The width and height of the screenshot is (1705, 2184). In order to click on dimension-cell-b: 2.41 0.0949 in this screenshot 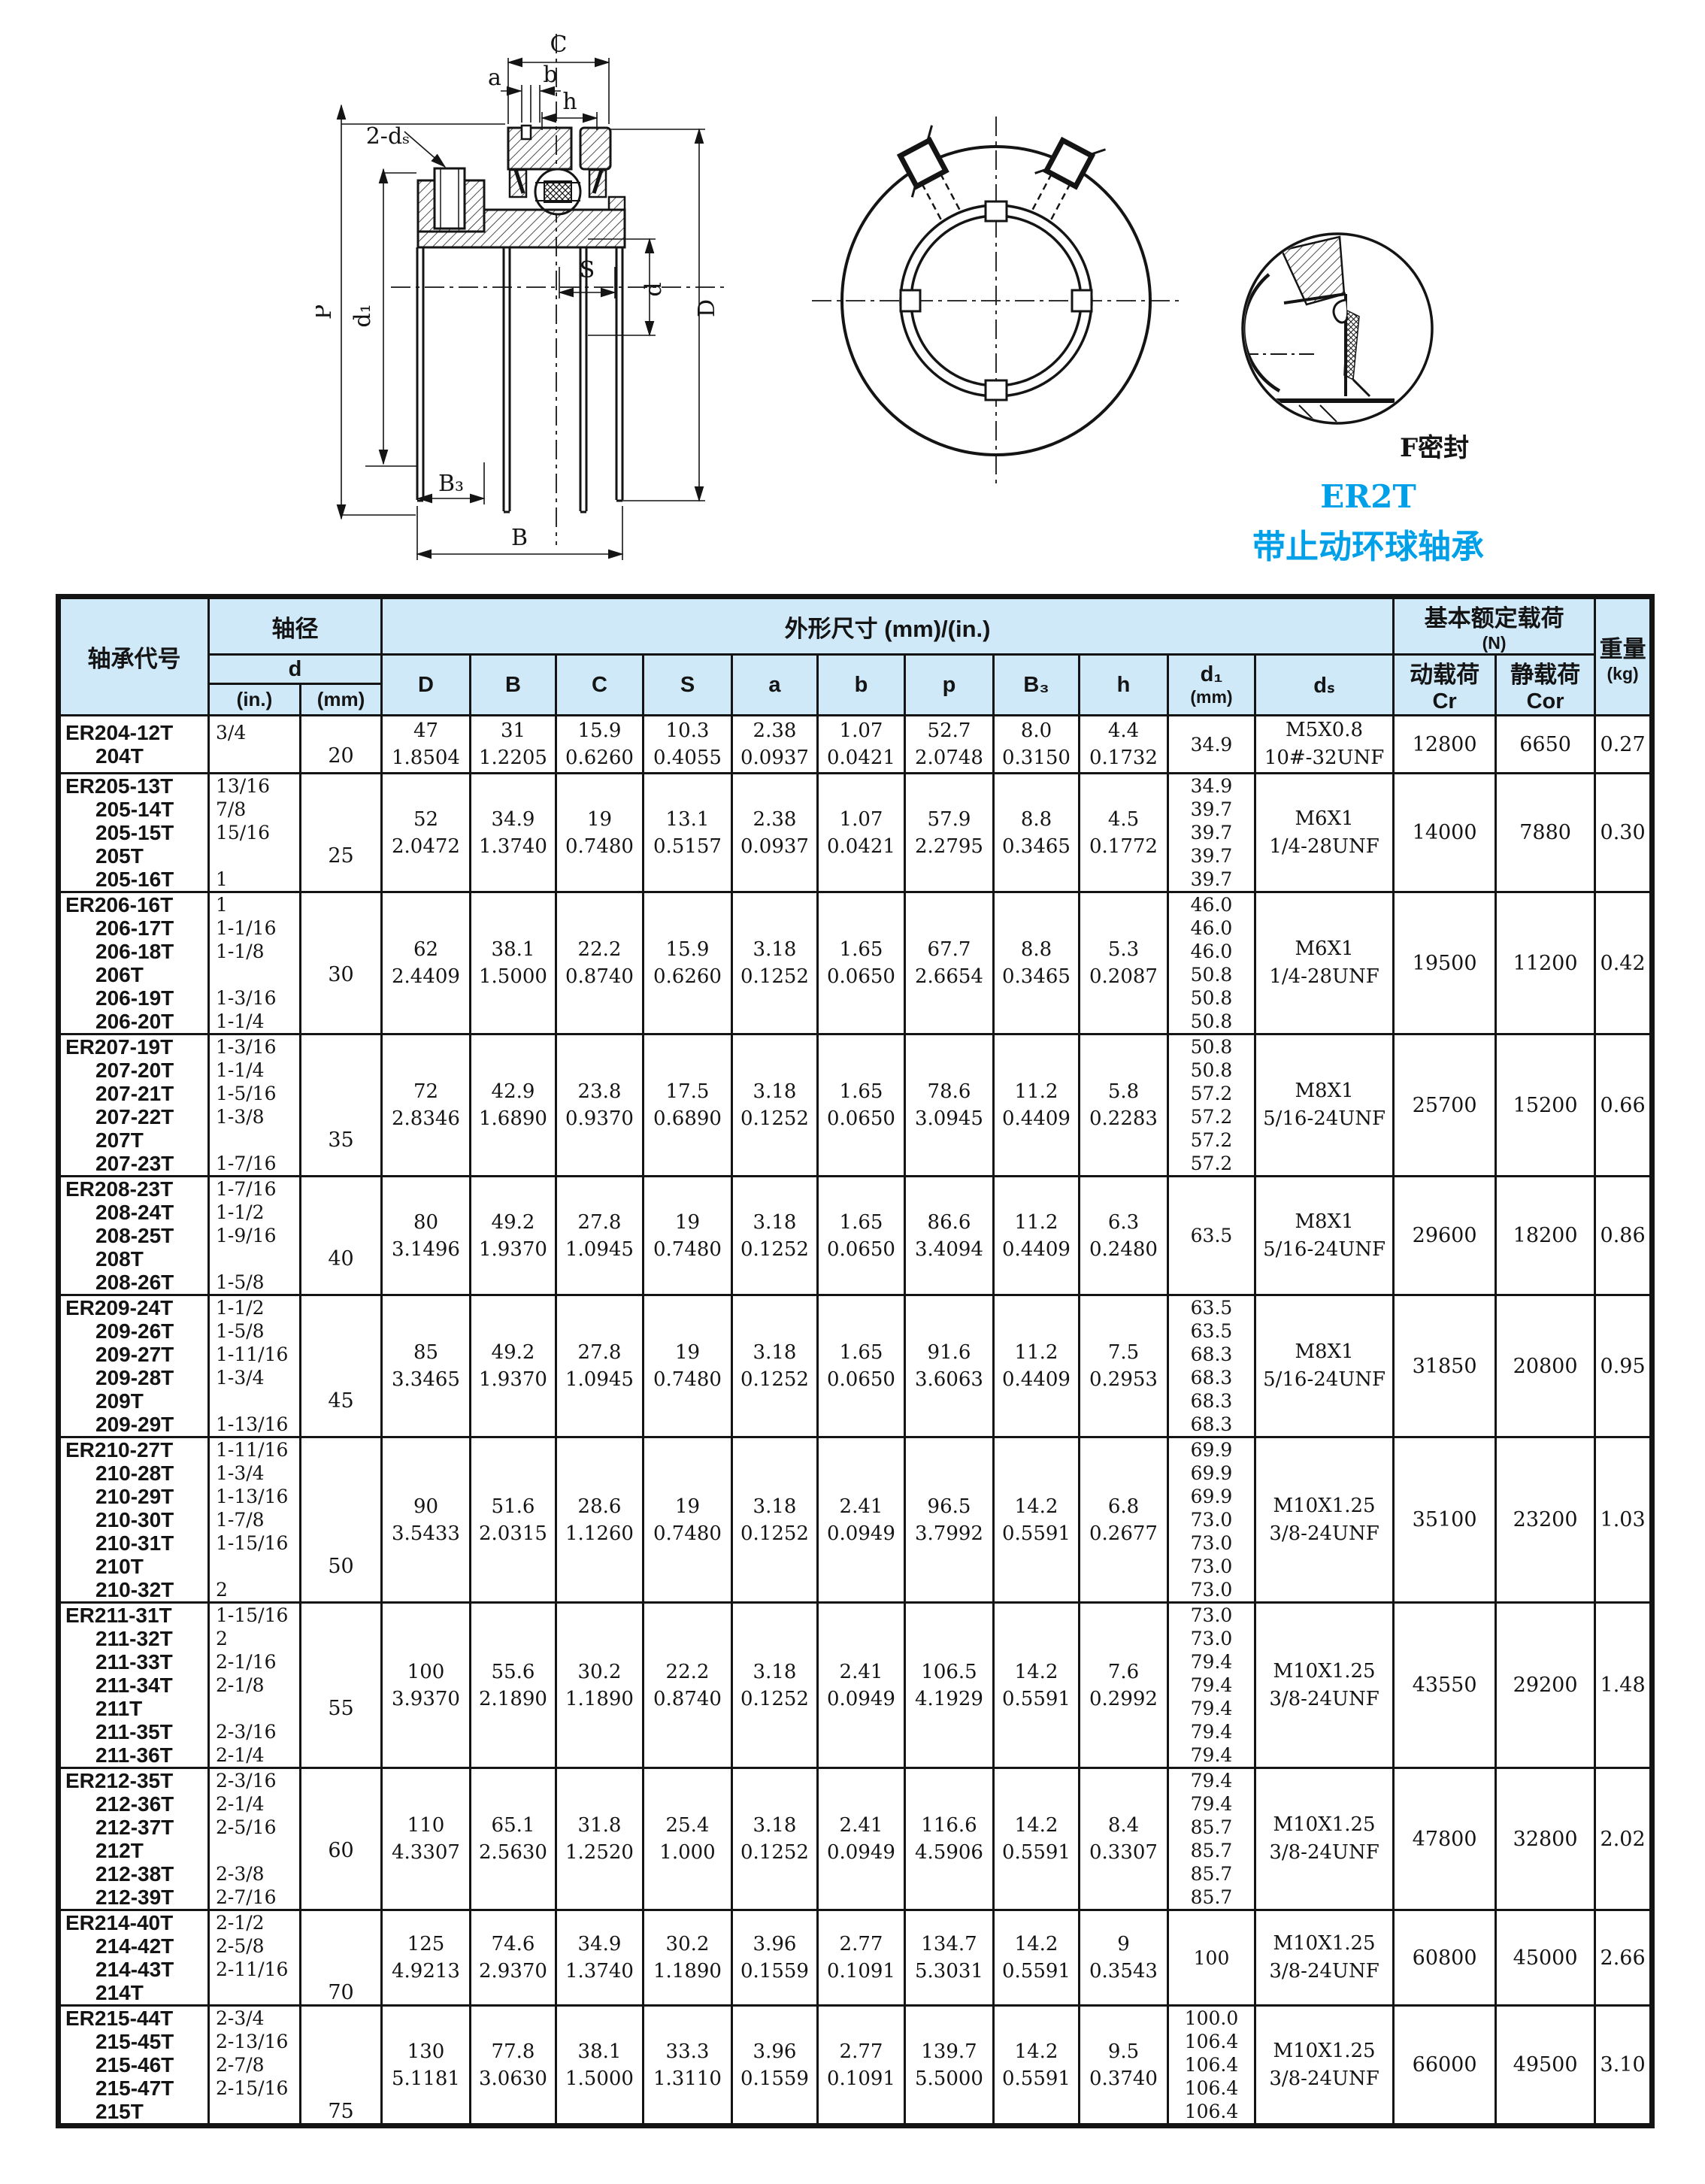, I will do `click(861, 1520)`.